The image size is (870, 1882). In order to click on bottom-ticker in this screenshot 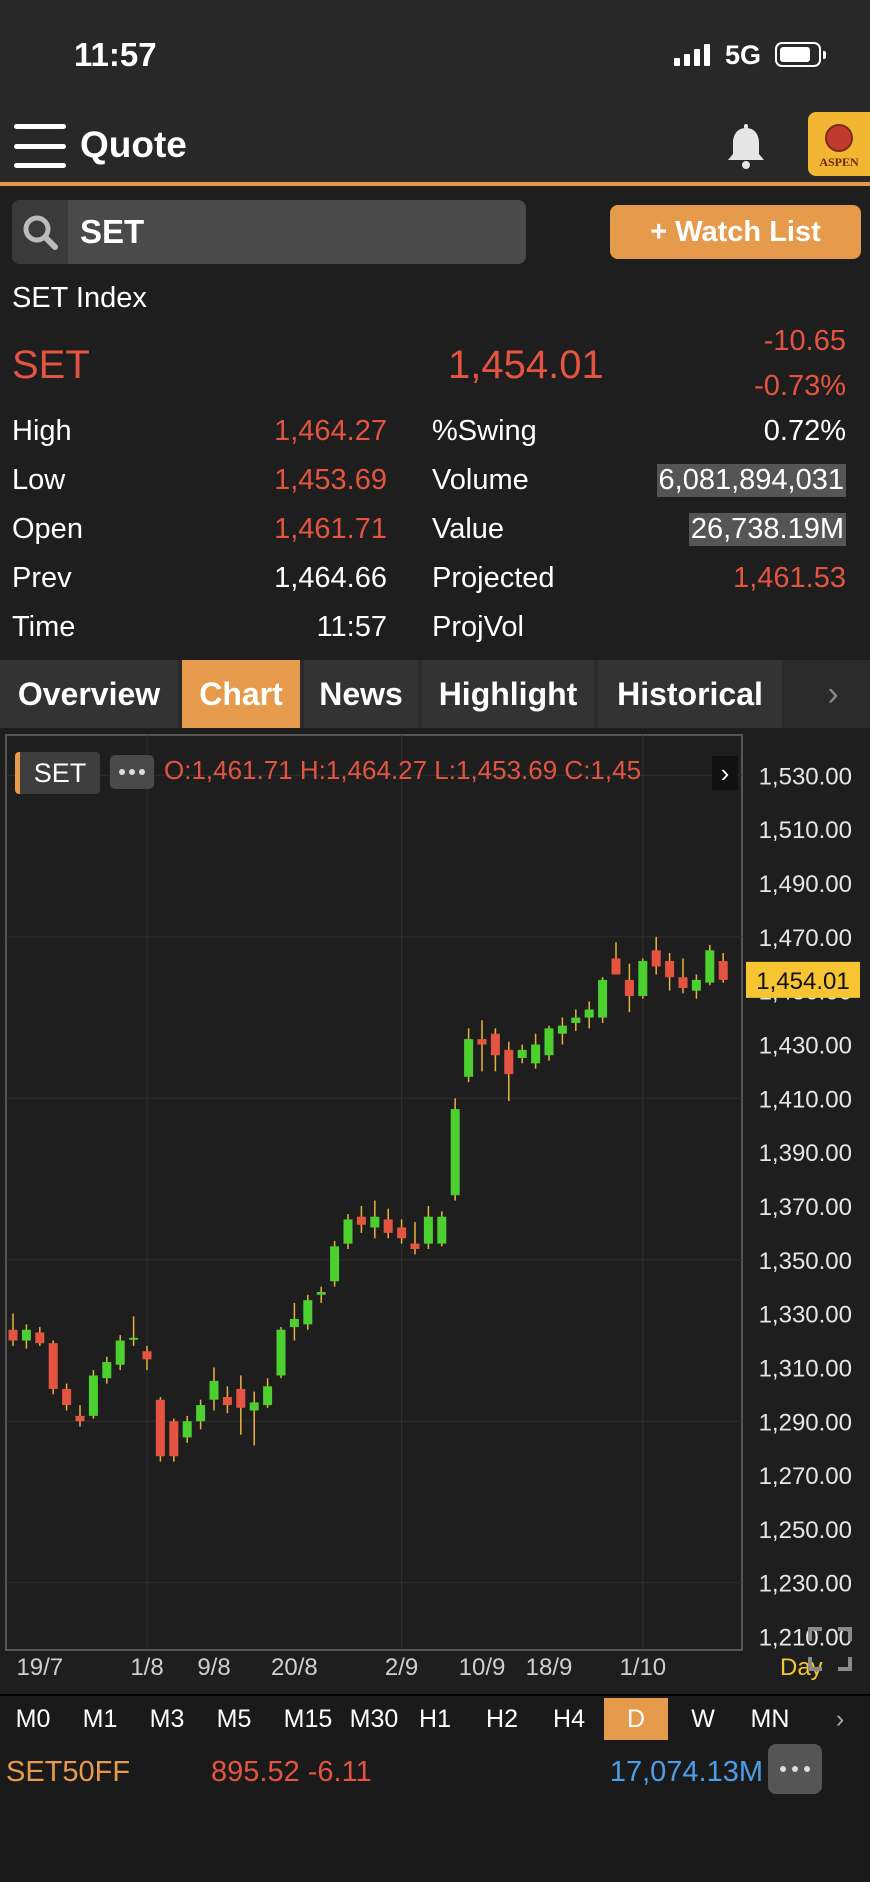, I will do `click(435, 1812)`.